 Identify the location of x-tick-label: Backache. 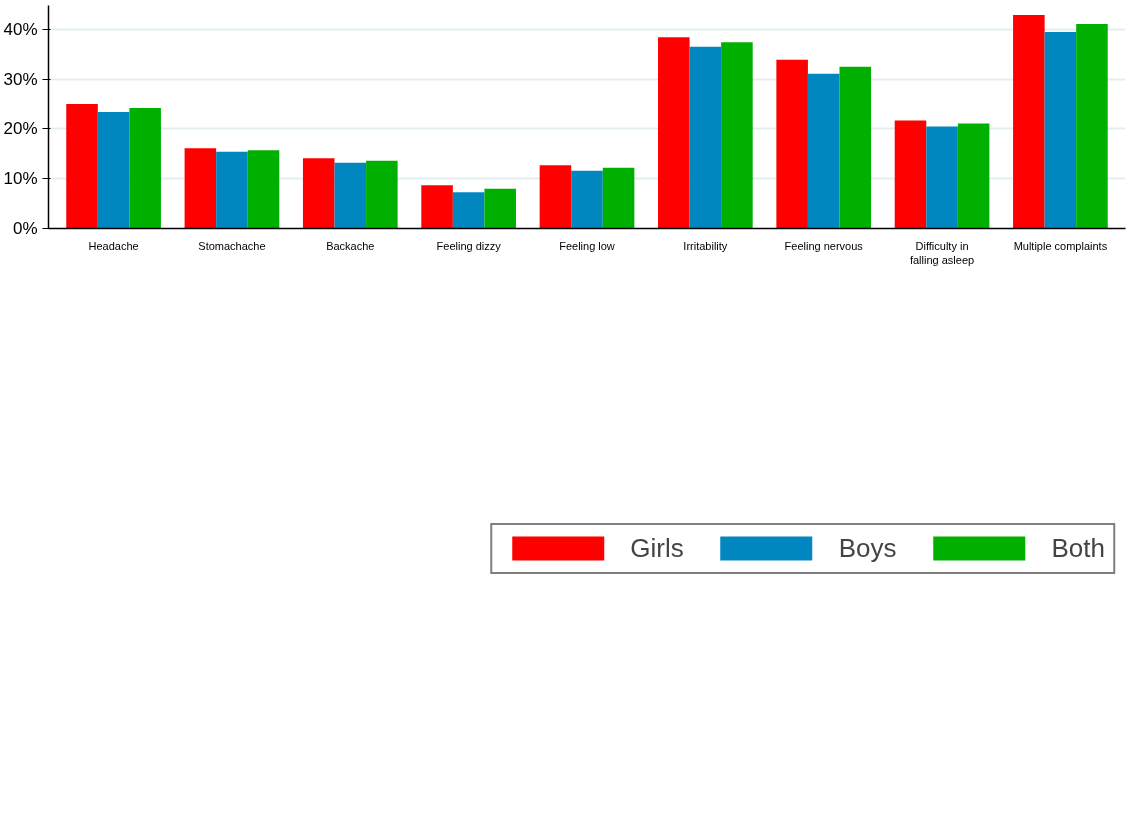
(350, 245).